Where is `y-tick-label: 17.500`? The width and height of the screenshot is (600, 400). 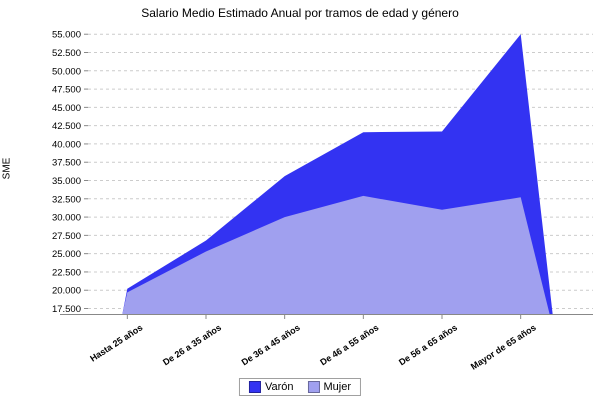 y-tick-label: 17.500 is located at coordinates (66, 309).